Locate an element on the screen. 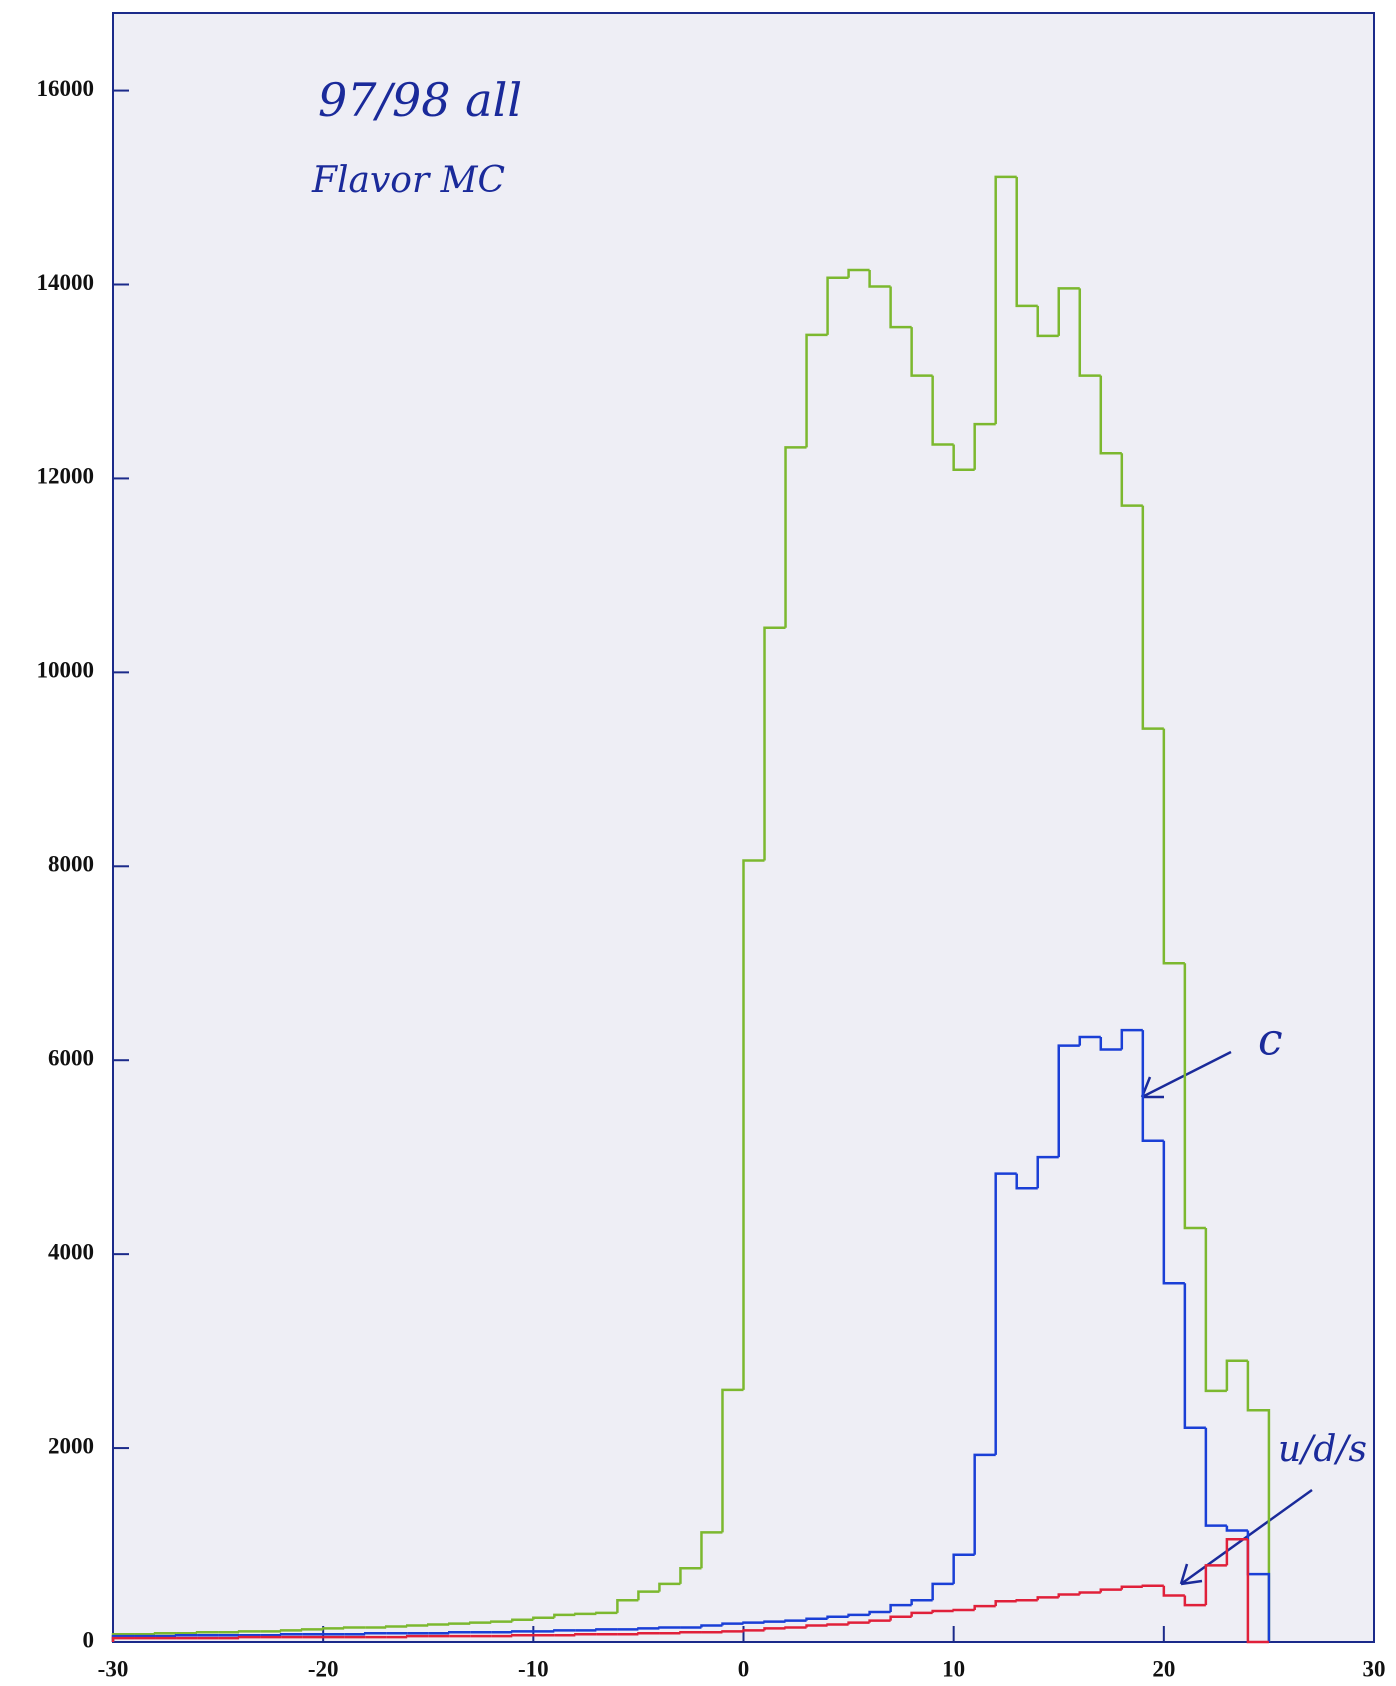  series-label: u/d/s is located at coordinates (1322, 1449).